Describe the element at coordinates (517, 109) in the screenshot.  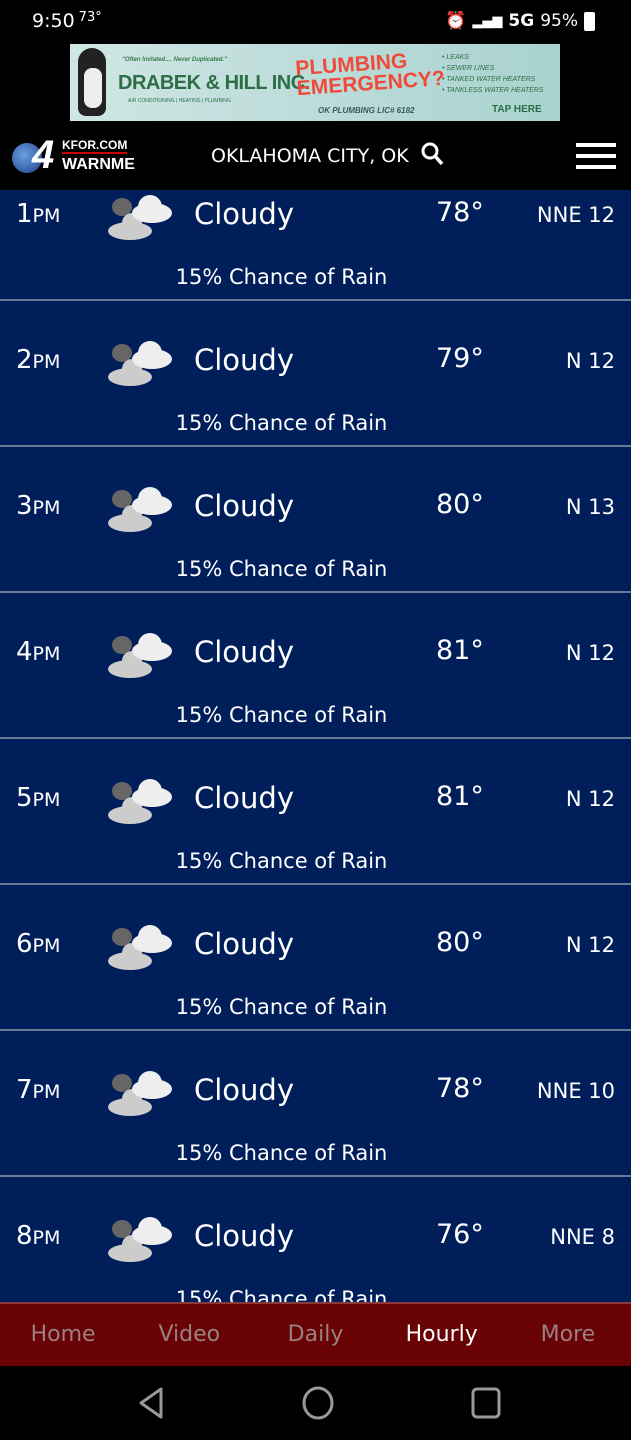
I see `ad-tap-here: TAP HERE` at that location.